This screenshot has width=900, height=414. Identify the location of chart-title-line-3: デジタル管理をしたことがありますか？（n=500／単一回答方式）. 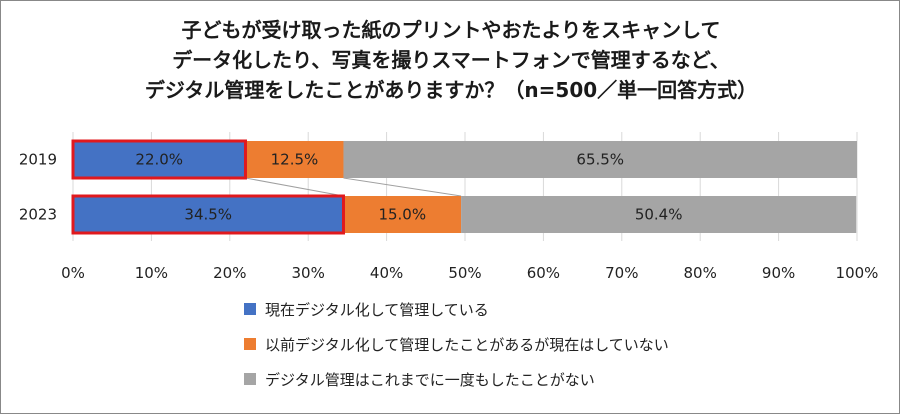
(451, 90).